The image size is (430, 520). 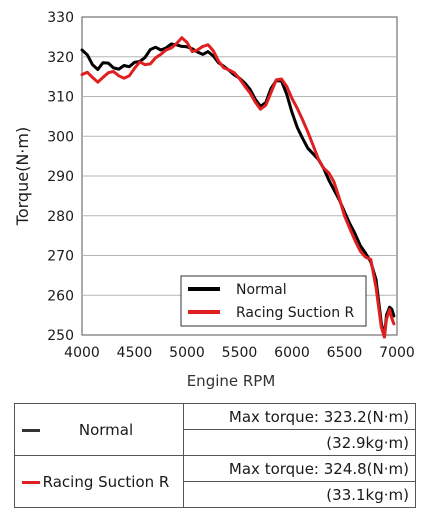 I want to click on row-label: Racing Suction R, so click(x=106, y=481).